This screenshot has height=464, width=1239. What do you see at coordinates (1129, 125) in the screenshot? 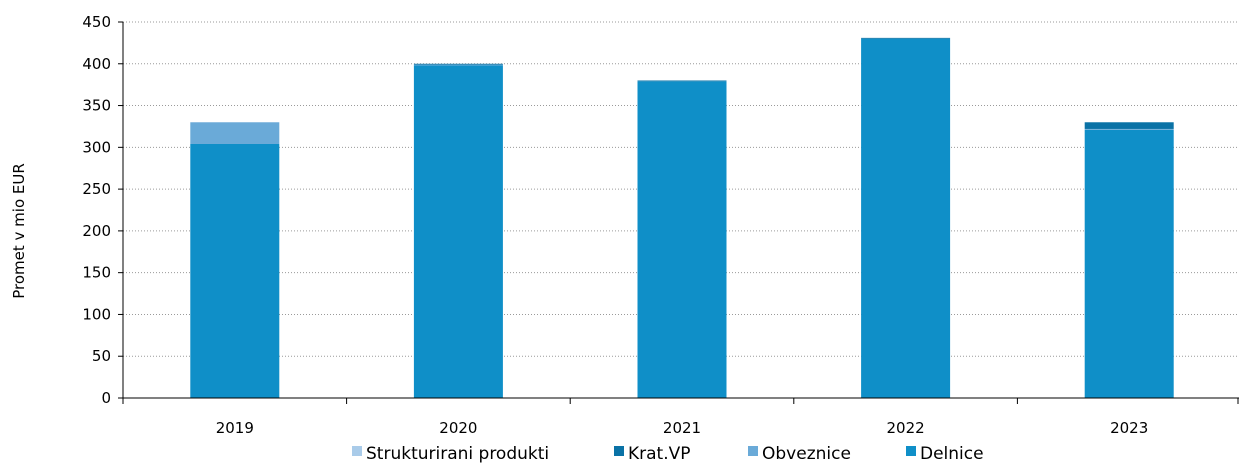
I see `bar-krat-vp-2023` at bounding box center [1129, 125].